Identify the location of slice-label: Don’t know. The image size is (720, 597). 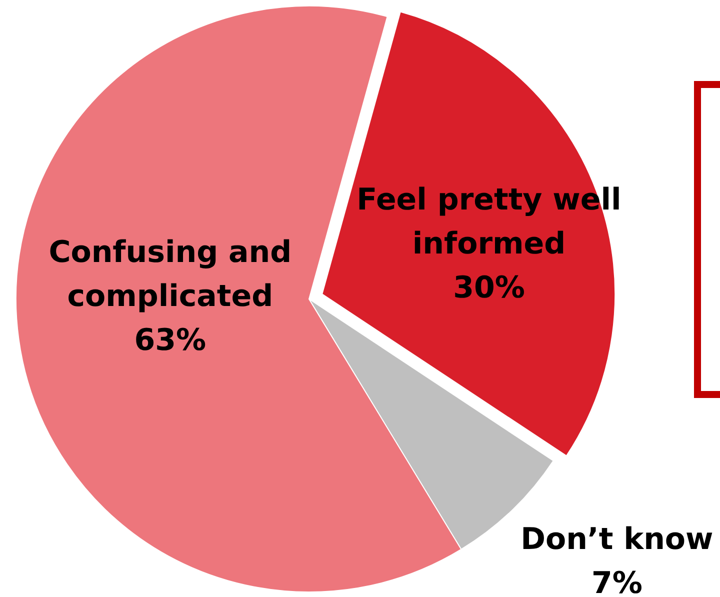
(617, 539).